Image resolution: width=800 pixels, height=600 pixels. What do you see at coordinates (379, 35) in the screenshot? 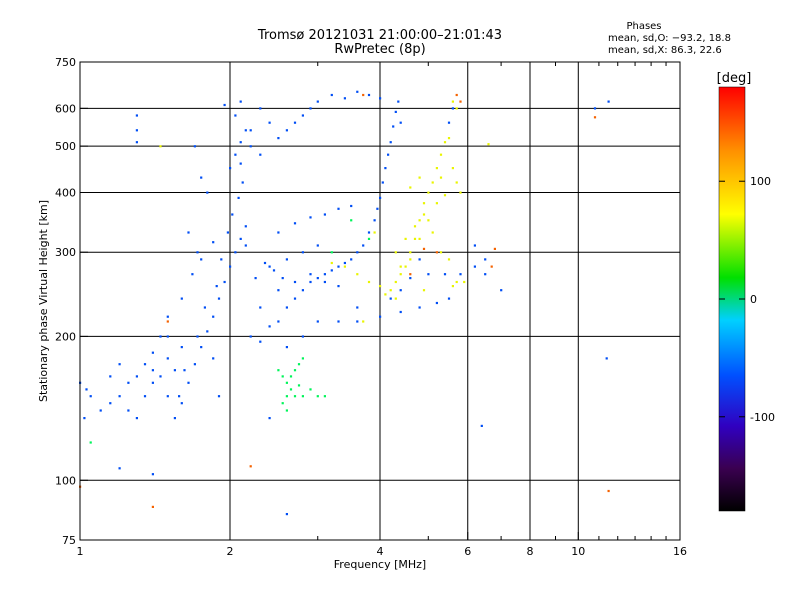
I see `chart-title: Tromsø 20121031 21:00:00–21:01:43` at bounding box center [379, 35].